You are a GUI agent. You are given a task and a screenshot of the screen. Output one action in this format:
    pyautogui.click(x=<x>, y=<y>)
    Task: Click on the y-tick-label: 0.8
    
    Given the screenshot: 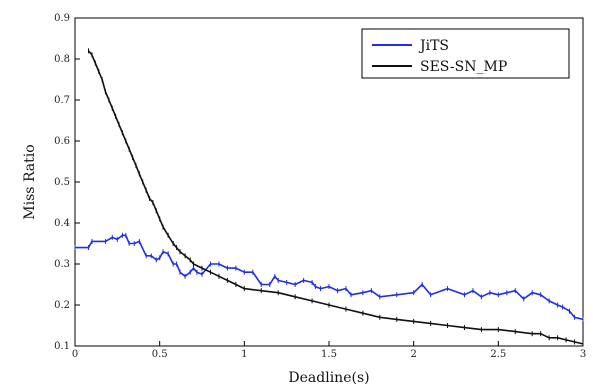 What is the action you would take?
    pyautogui.click(x=62, y=59)
    